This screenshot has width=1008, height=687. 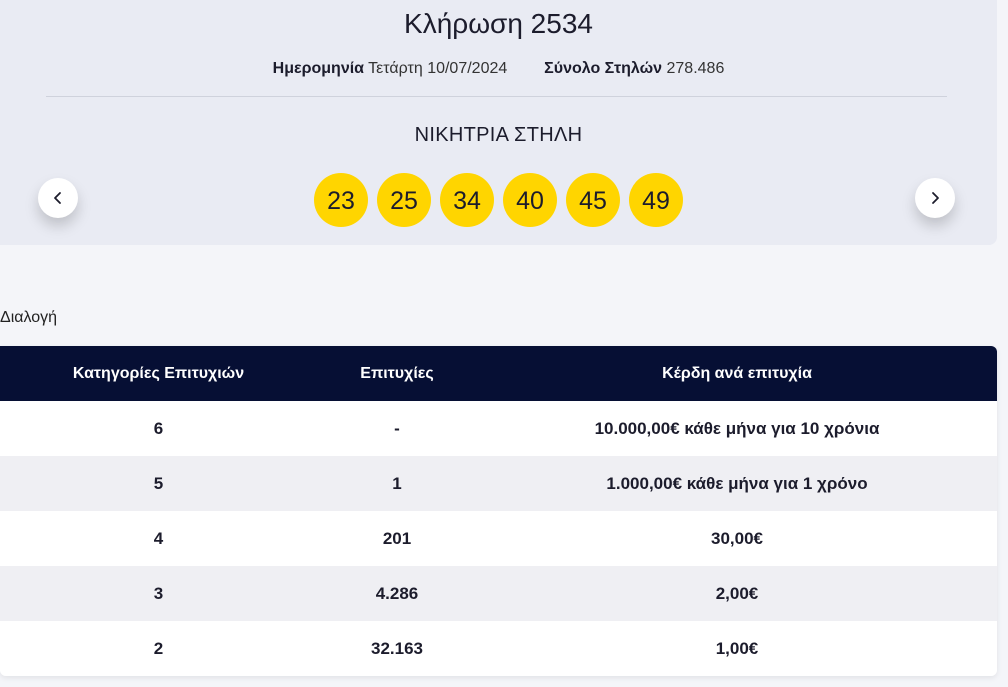 I want to click on number-ball: 34, so click(x=467, y=200).